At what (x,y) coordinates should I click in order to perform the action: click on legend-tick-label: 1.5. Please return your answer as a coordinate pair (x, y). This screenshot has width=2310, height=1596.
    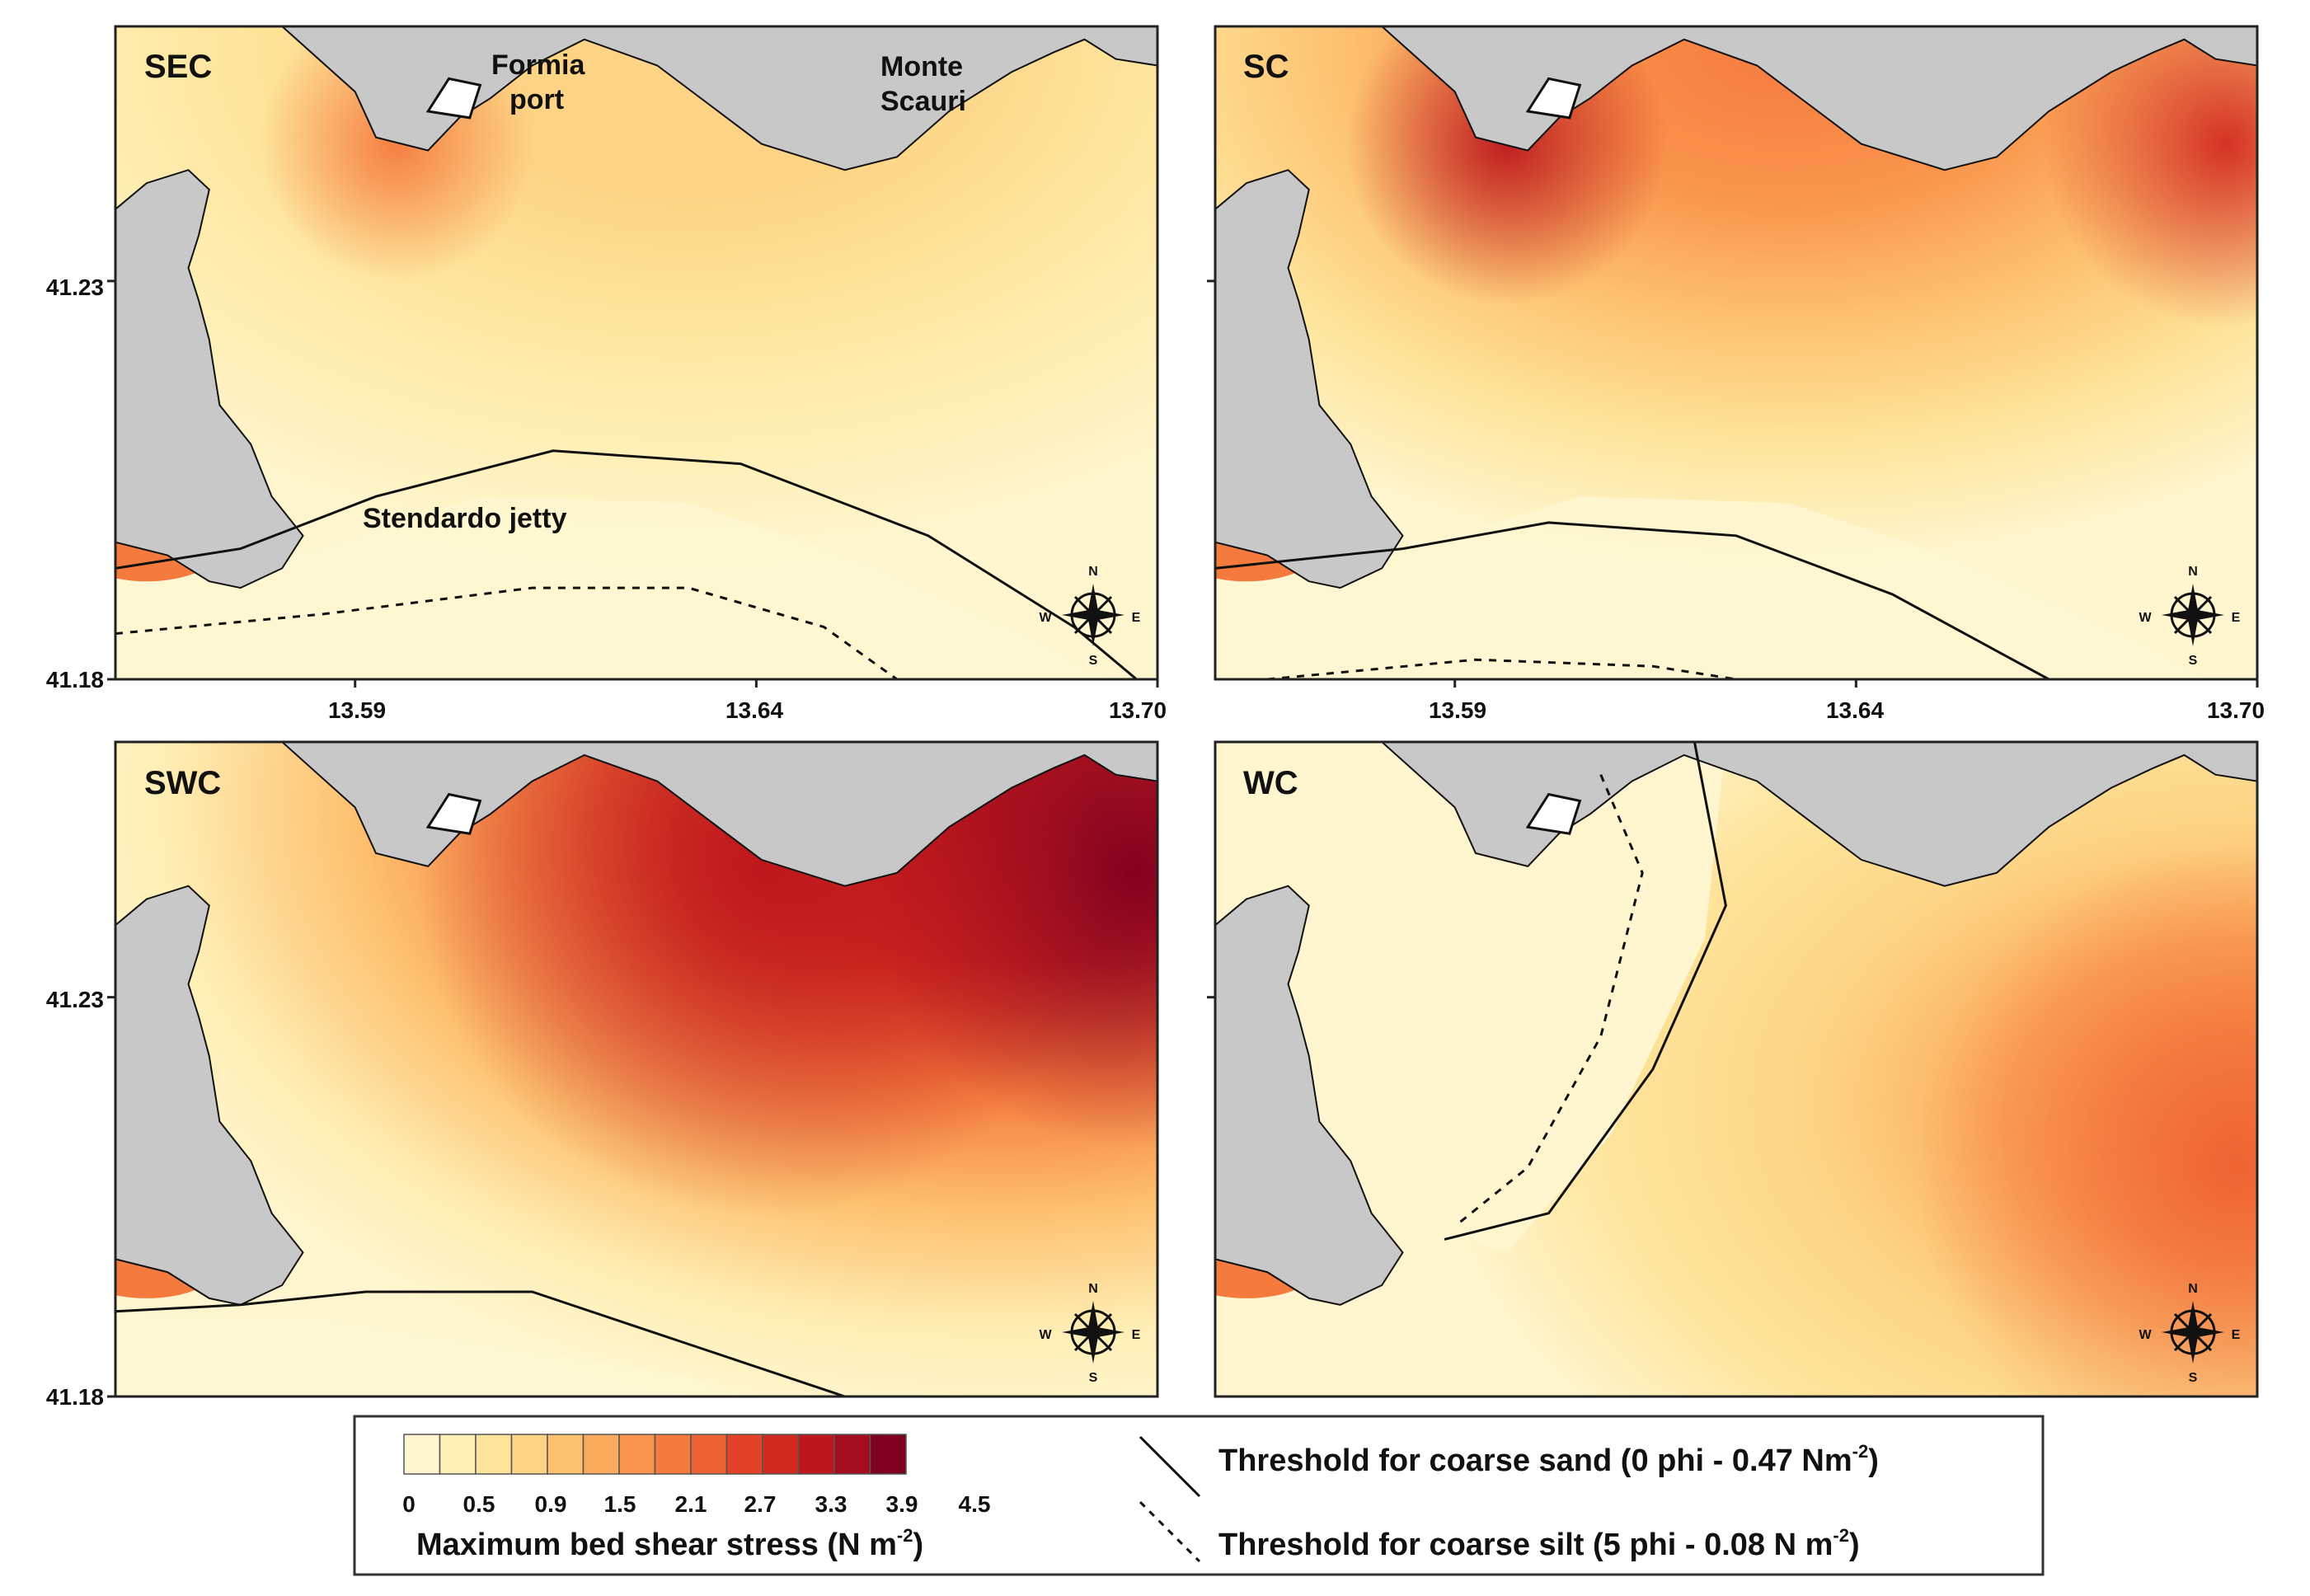
    Looking at the image, I should click on (620, 1504).